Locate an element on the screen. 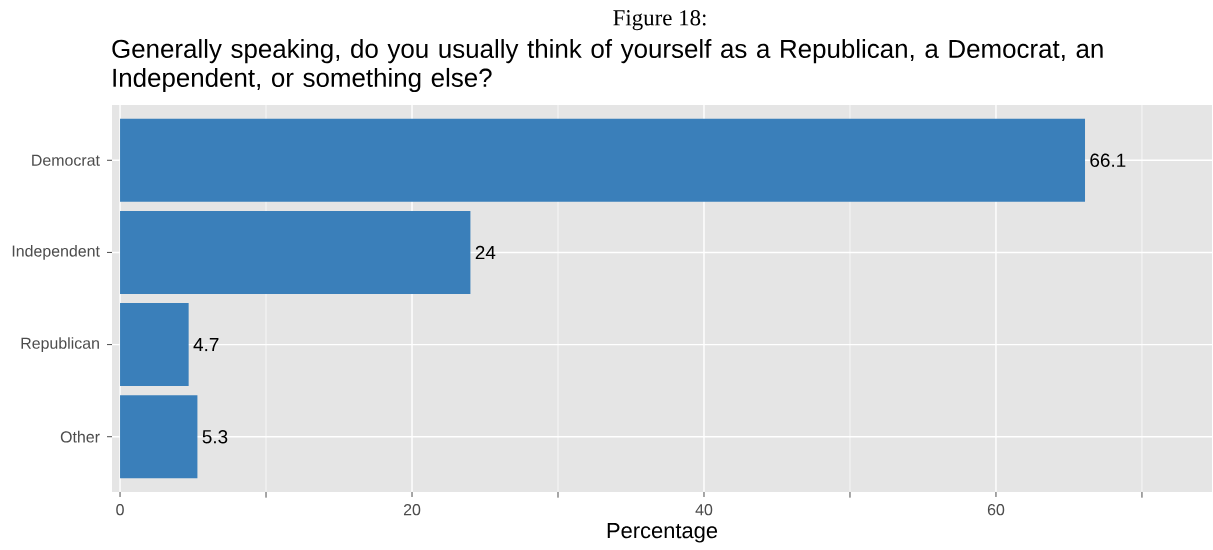 This screenshot has width=1213, height=550. x-axis-title: Percentage is located at coordinates (662, 533).